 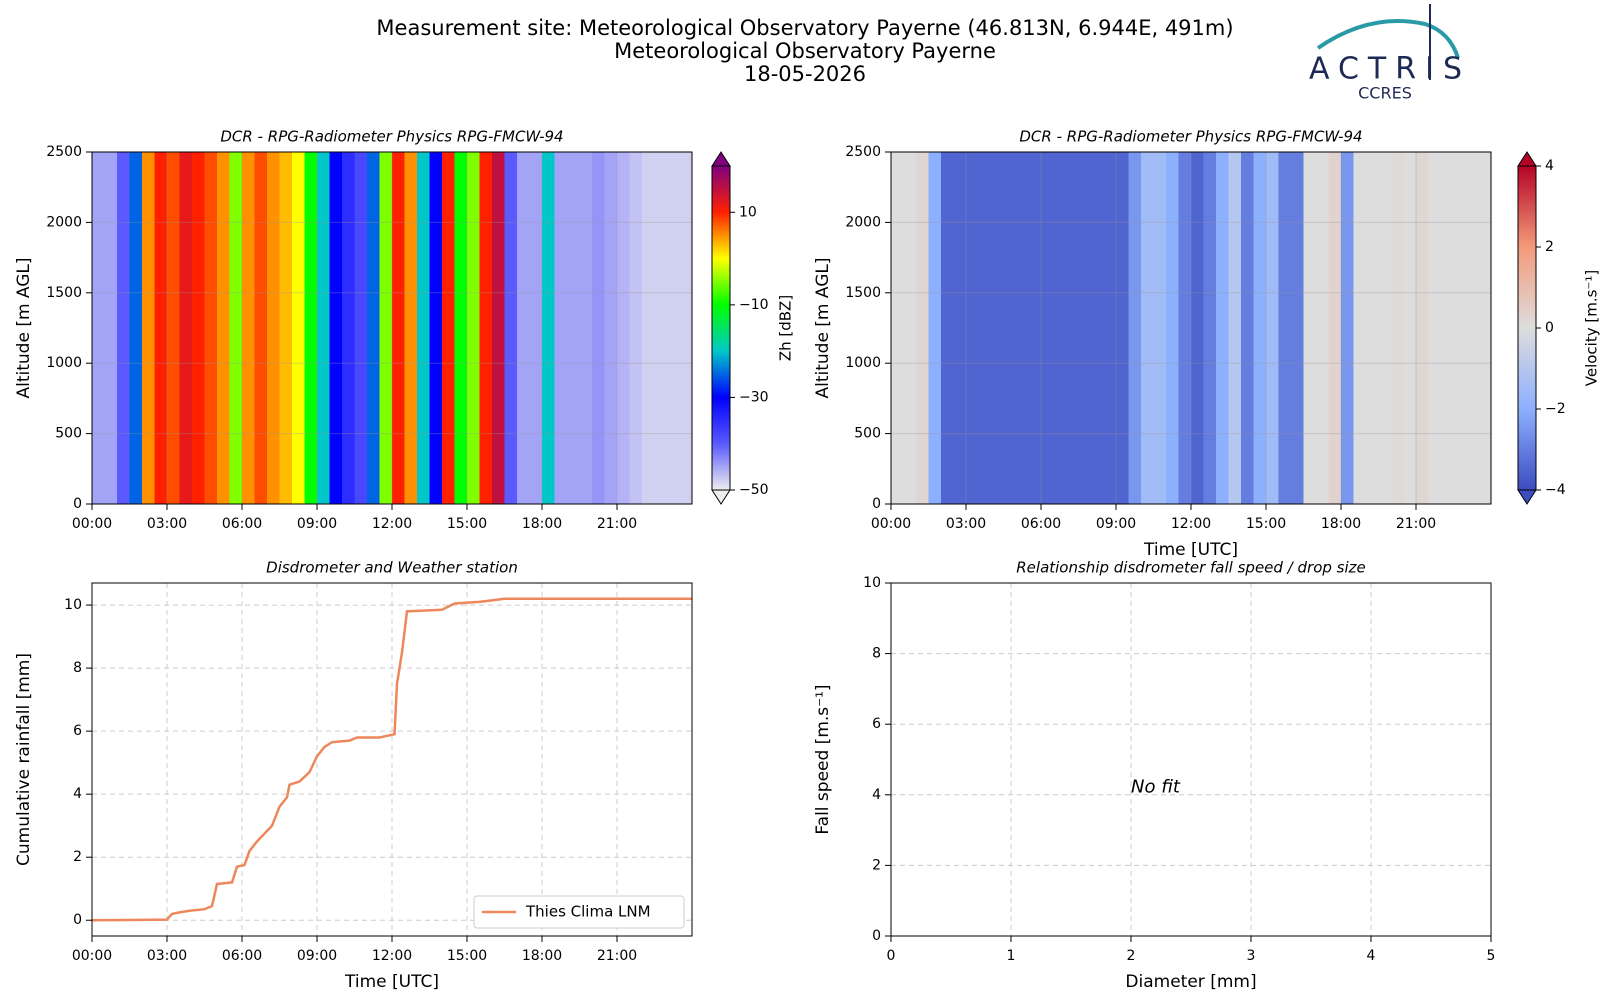 I want to click on chart-title: Disdrometer and Weather station, so click(x=392, y=568).